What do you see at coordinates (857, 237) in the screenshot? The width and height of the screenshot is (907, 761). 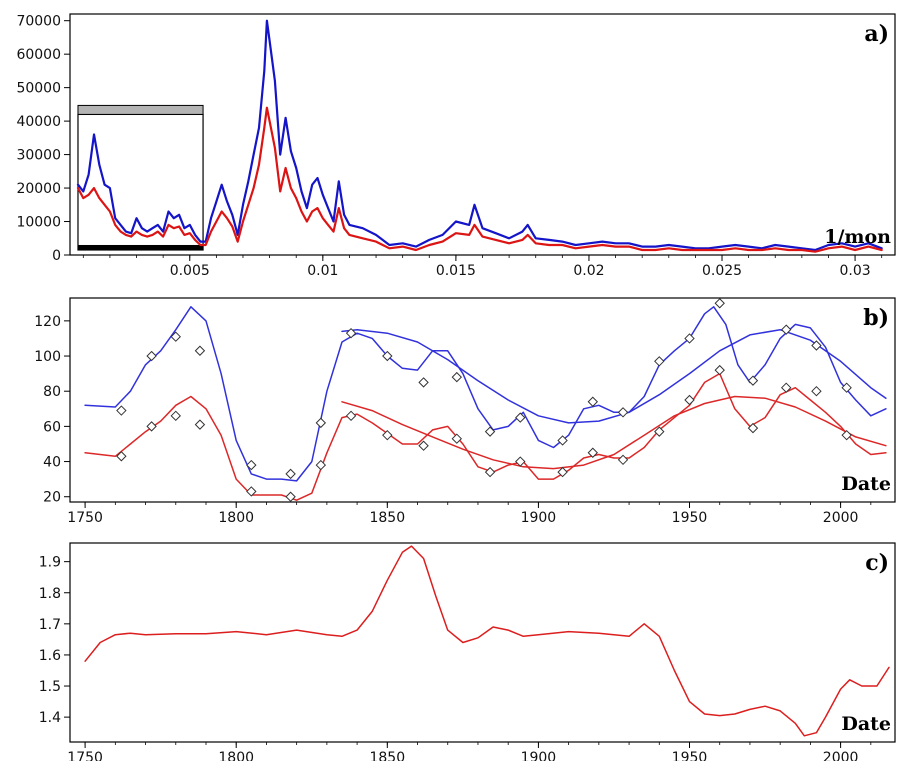 I see `x-axis-label: 1/mon` at bounding box center [857, 237].